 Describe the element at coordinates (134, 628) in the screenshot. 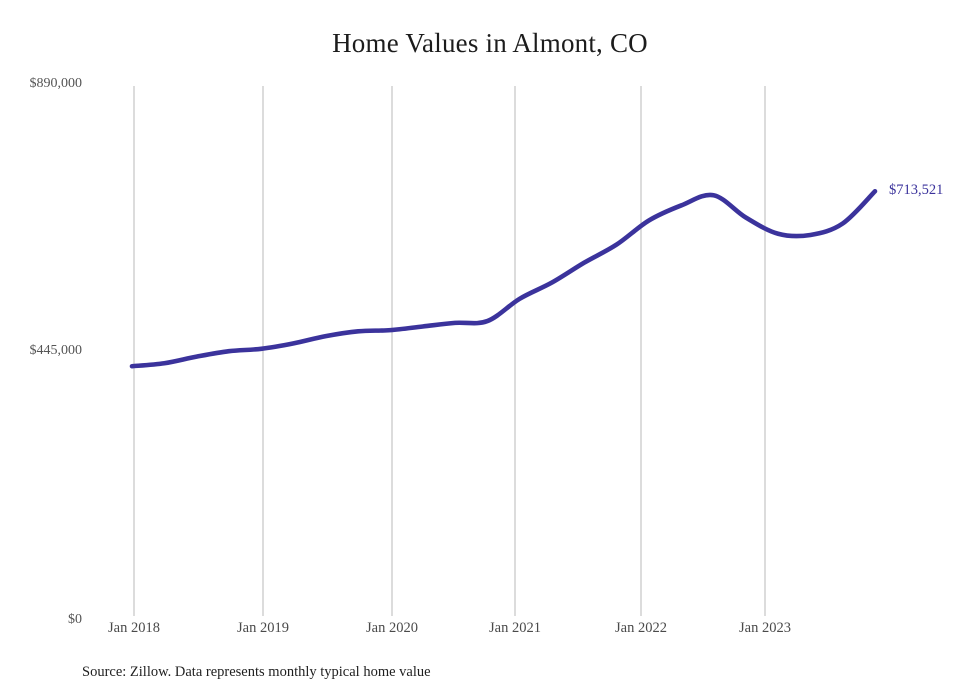

I see `x-axis-tick-jan-2018: Jan 2018` at that location.